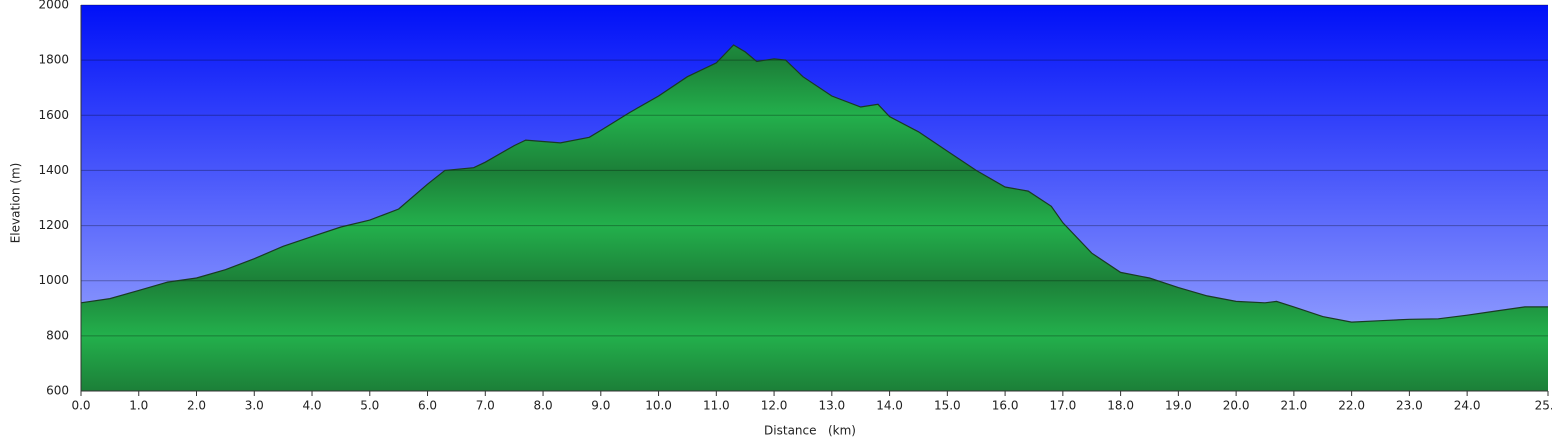 This screenshot has height=442, width=1552. What do you see at coordinates (16, 203) in the screenshot?
I see `y-axis-title: Elevation (m)` at bounding box center [16, 203].